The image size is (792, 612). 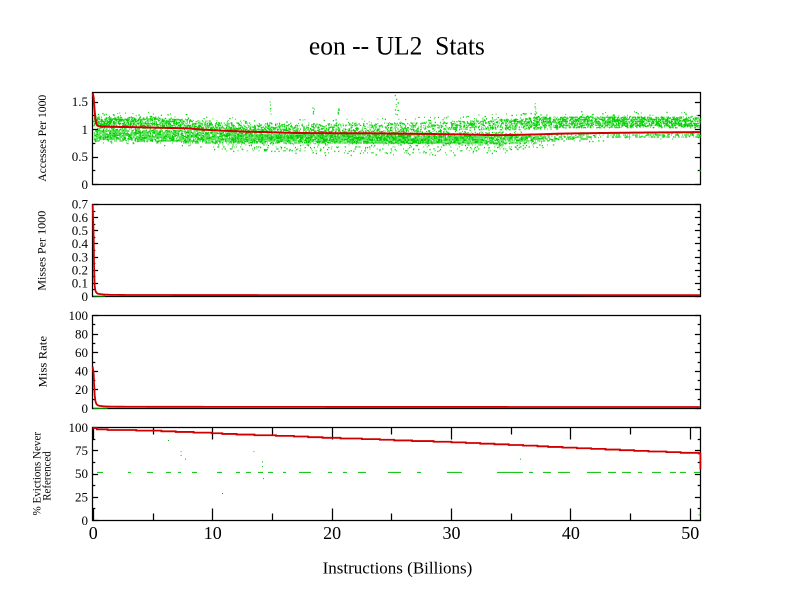 What do you see at coordinates (46, 476) in the screenshot?
I see `svg-text: Referenced` at bounding box center [46, 476].